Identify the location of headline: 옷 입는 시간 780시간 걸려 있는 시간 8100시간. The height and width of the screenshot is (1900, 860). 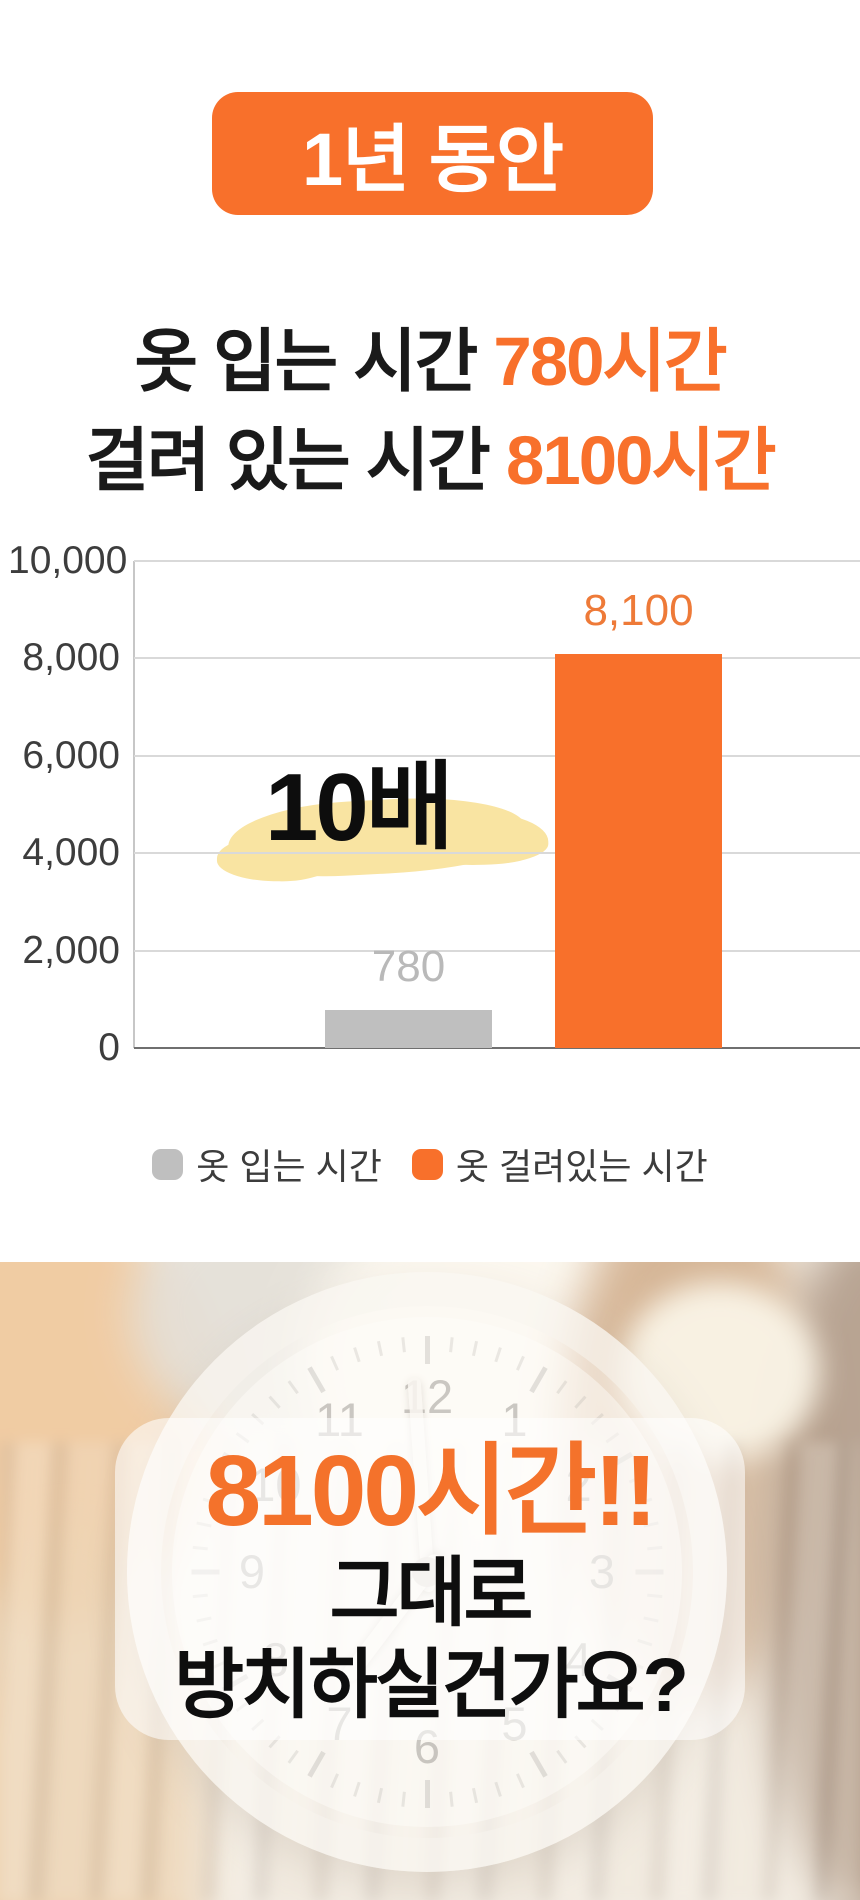
(430, 411).